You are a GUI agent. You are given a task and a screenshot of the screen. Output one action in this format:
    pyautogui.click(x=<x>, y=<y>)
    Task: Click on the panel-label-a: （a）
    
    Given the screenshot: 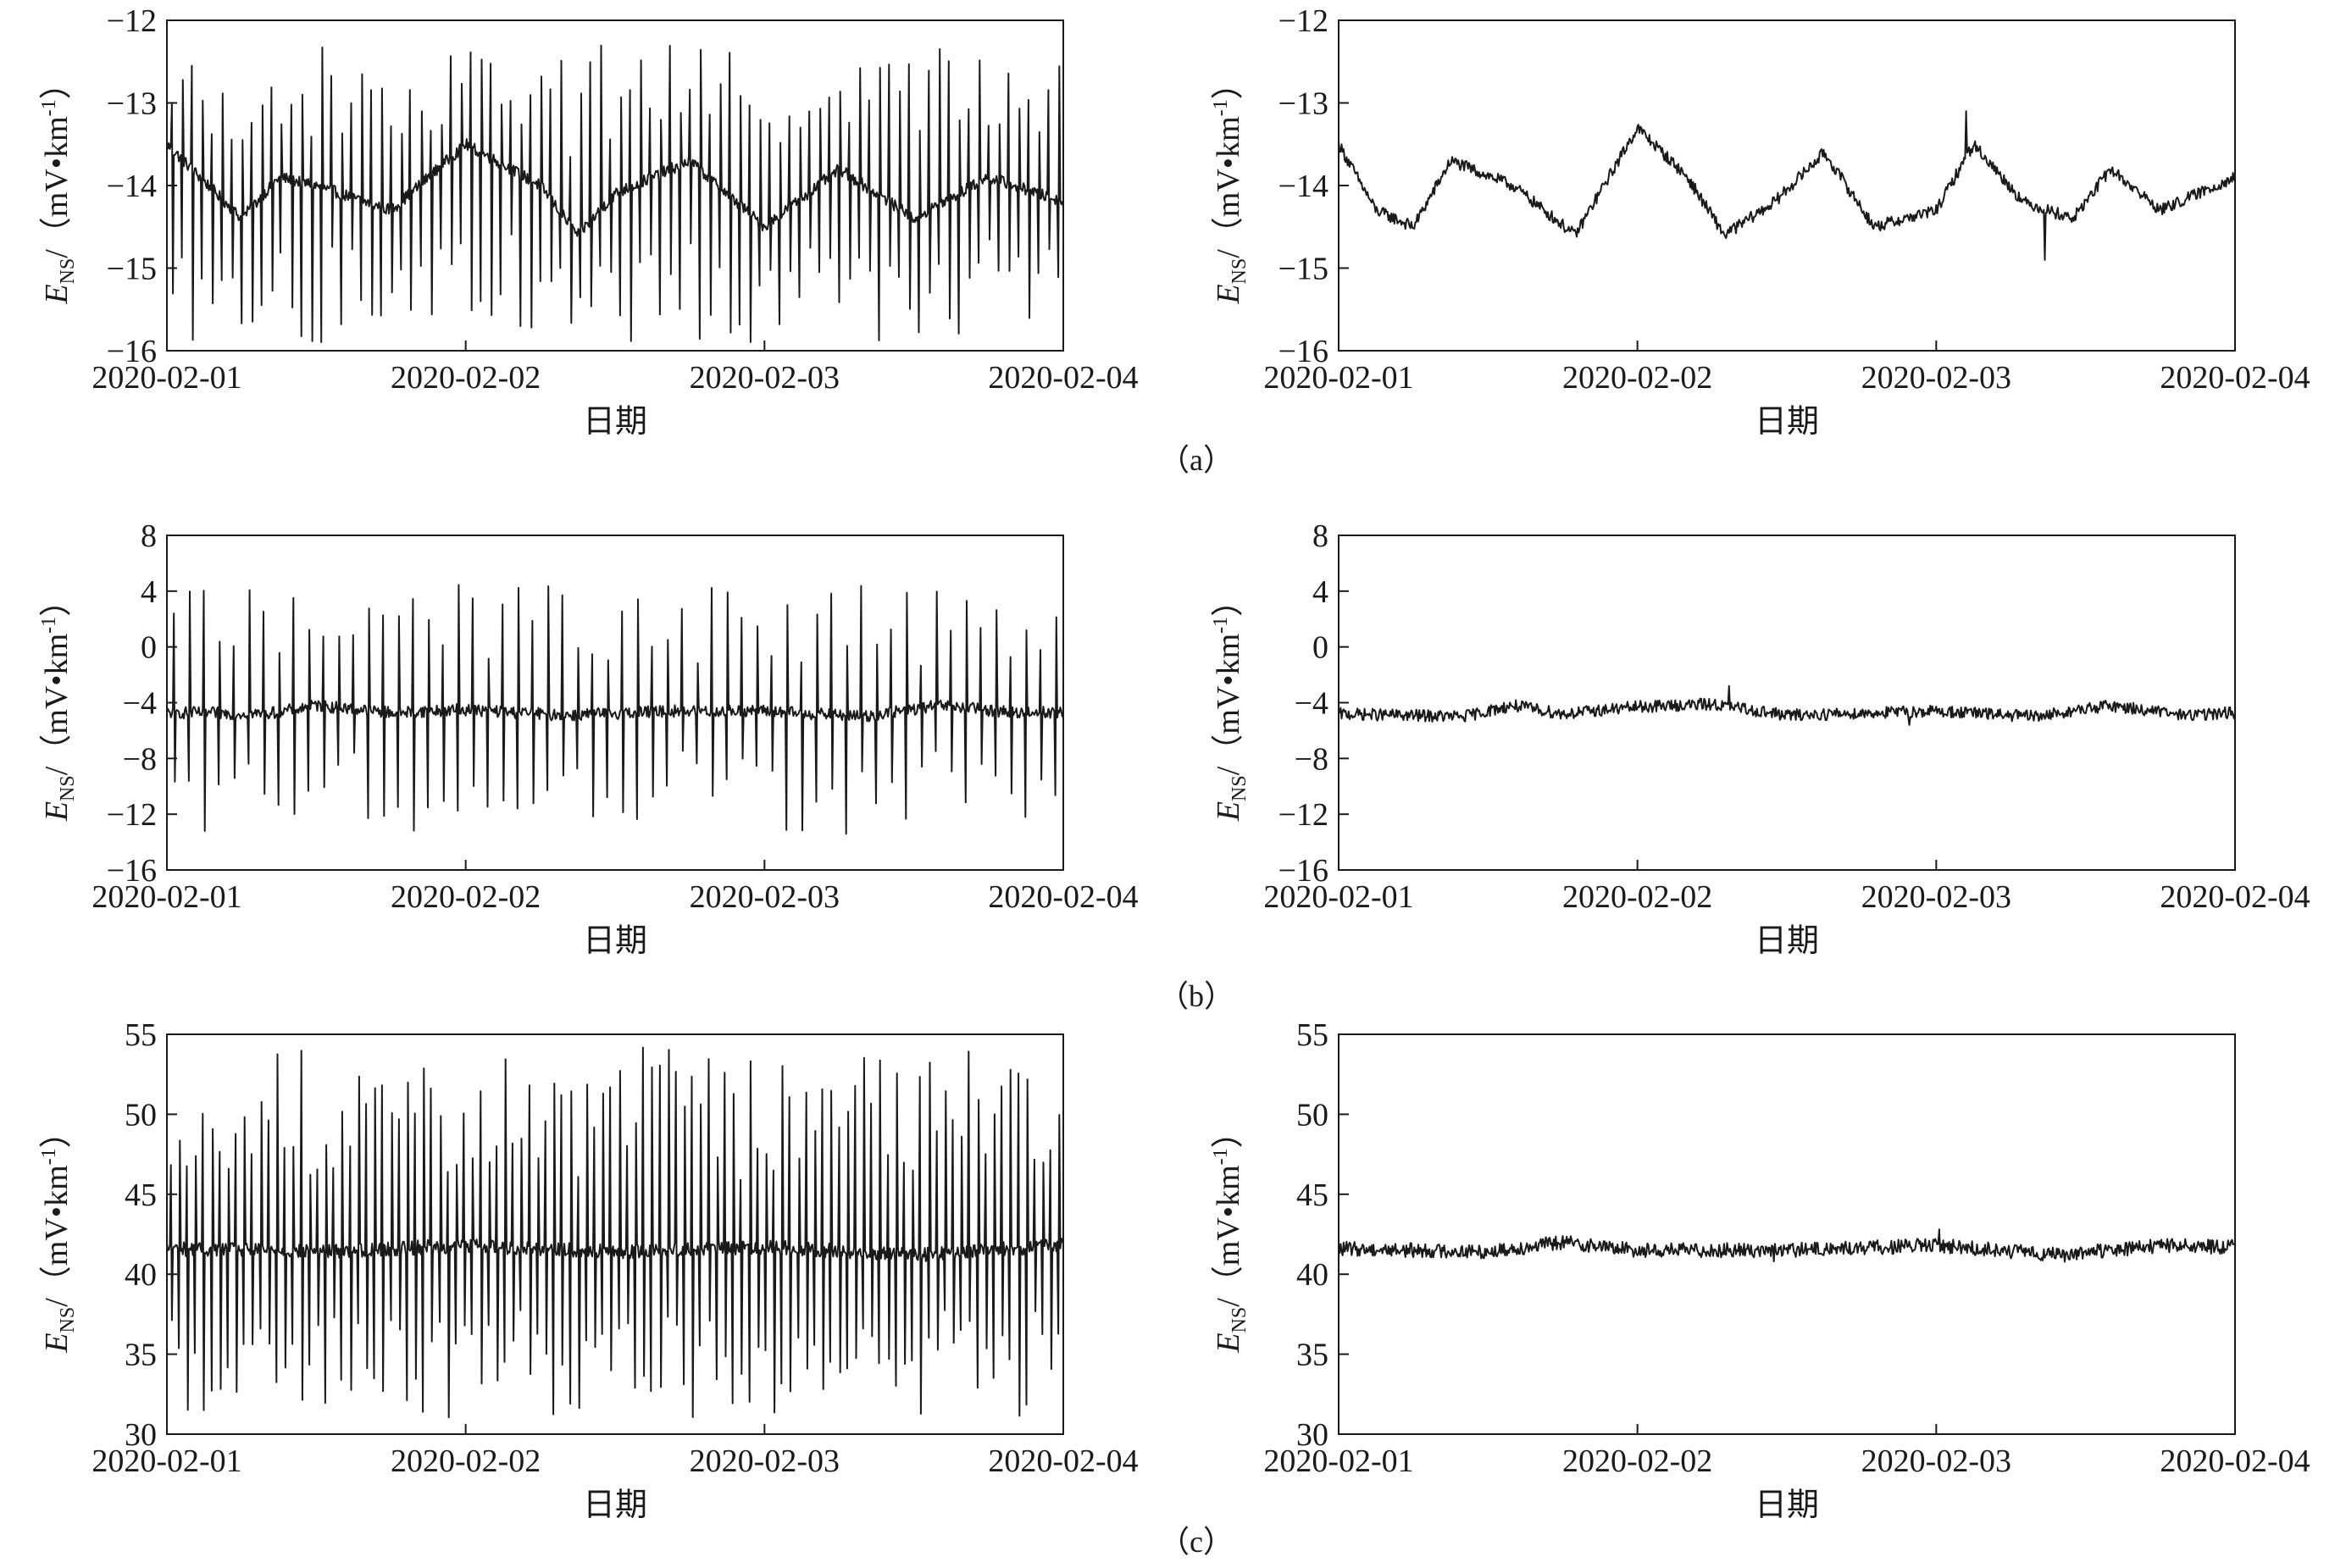 What is the action you would take?
    pyautogui.click(x=1196, y=460)
    